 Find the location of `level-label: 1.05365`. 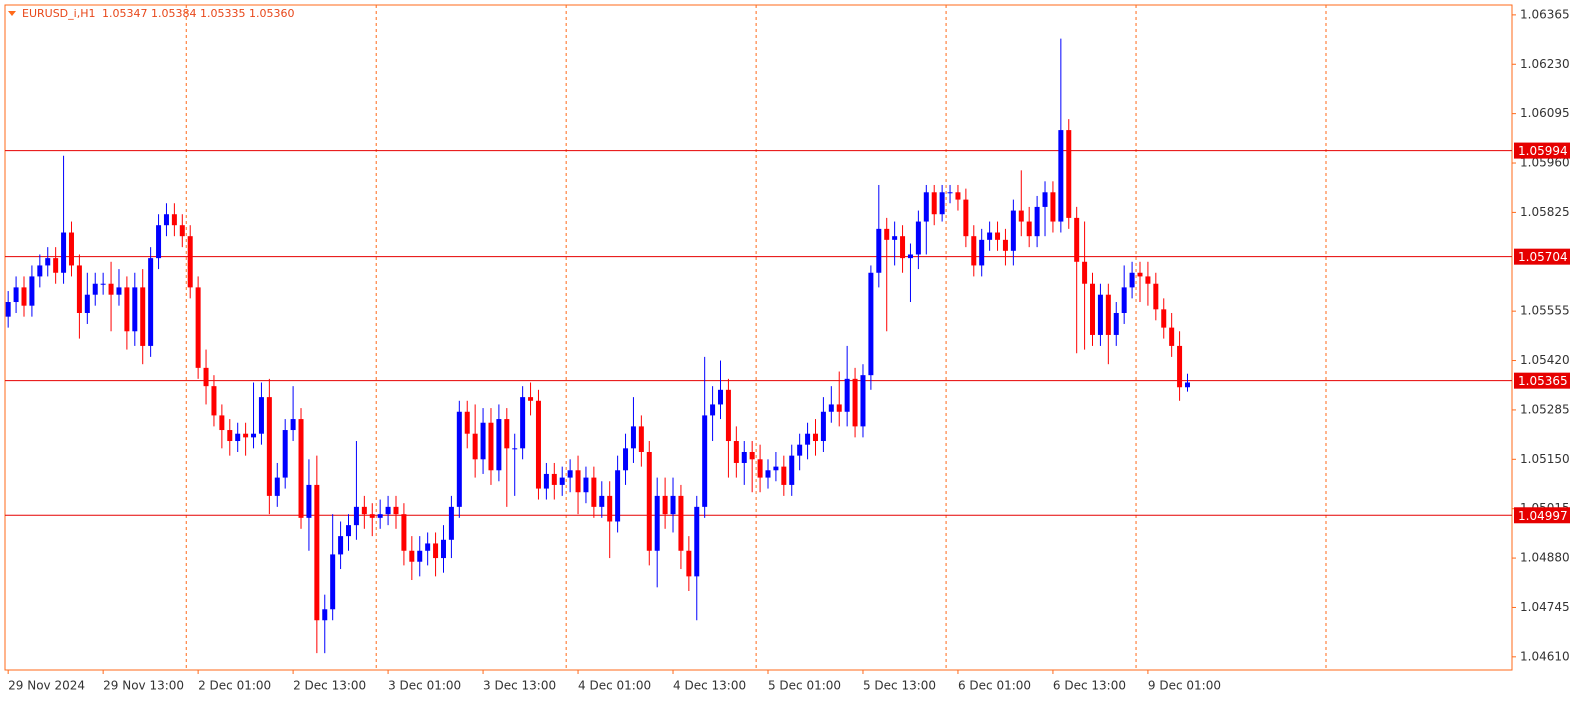

level-label: 1.05365 is located at coordinates (1543, 381).